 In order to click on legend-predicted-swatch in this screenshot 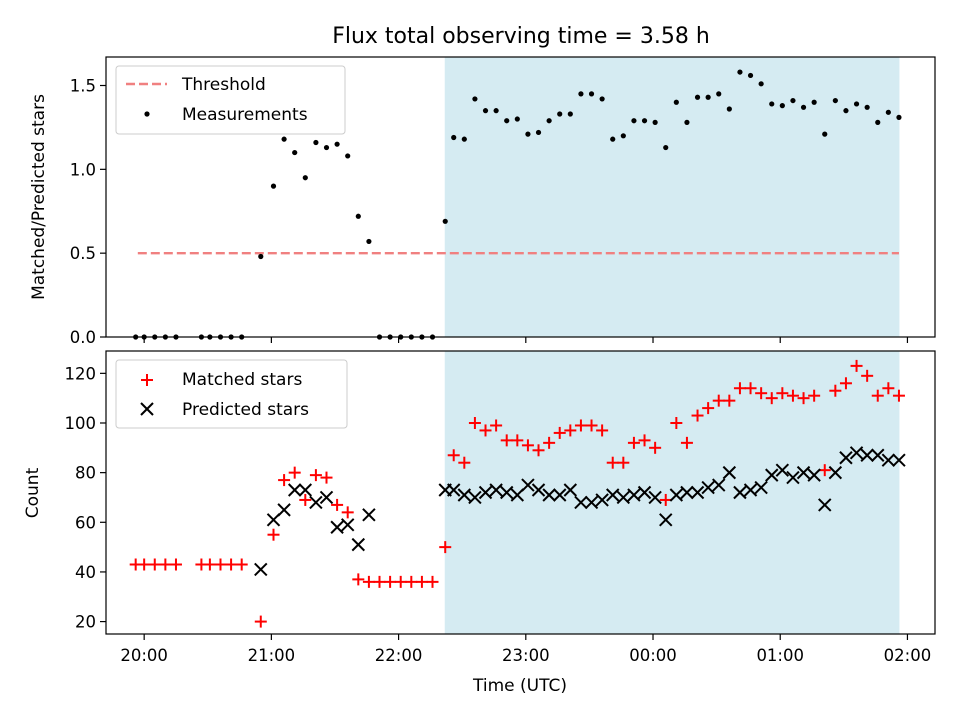, I will do `click(147, 409)`.